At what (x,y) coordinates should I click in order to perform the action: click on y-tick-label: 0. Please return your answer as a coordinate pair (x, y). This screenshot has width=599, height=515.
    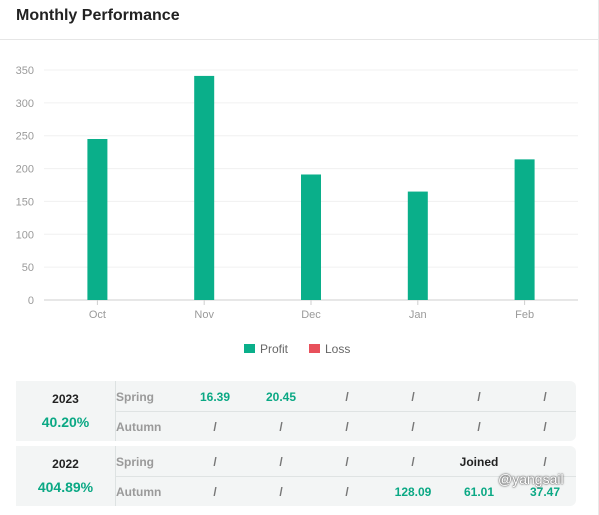
    Looking at the image, I should click on (31, 301).